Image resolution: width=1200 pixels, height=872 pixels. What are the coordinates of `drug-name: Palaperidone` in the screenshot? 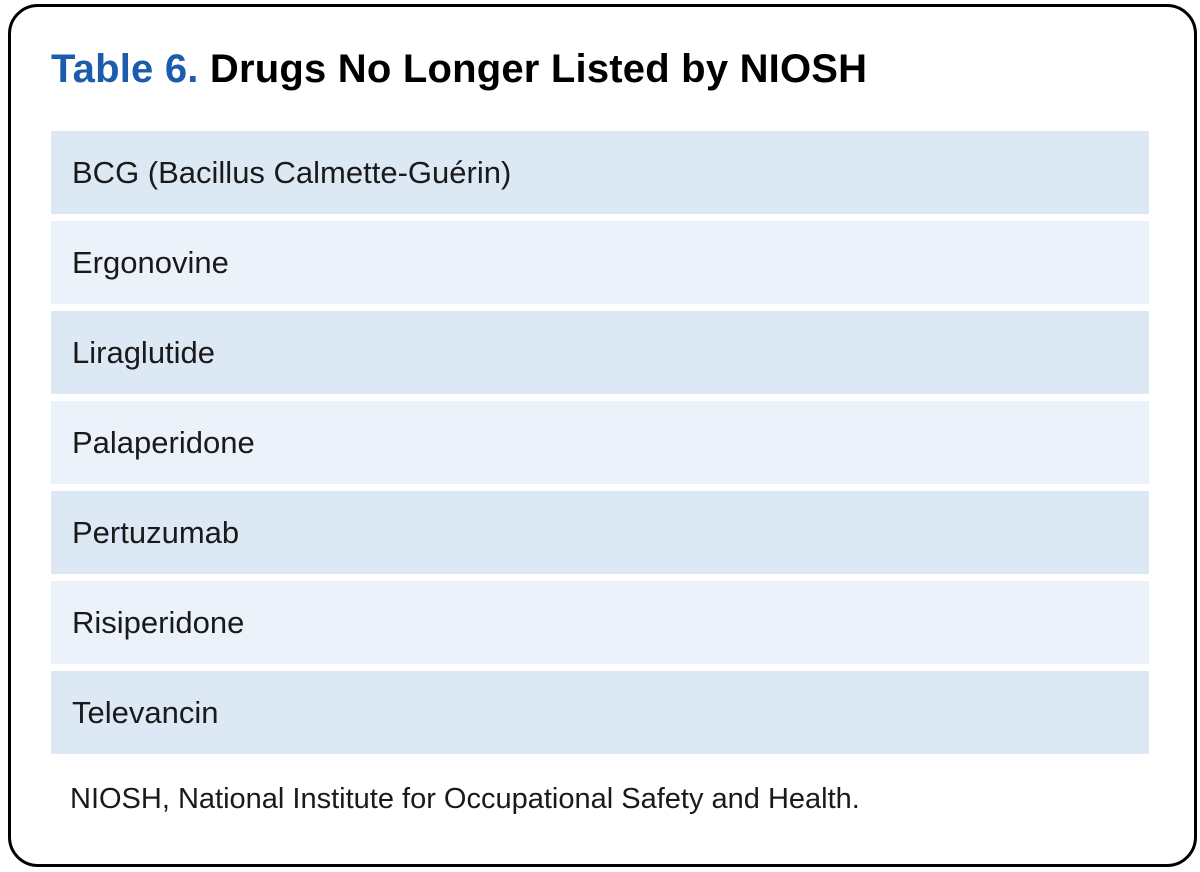 It's located at (163, 442).